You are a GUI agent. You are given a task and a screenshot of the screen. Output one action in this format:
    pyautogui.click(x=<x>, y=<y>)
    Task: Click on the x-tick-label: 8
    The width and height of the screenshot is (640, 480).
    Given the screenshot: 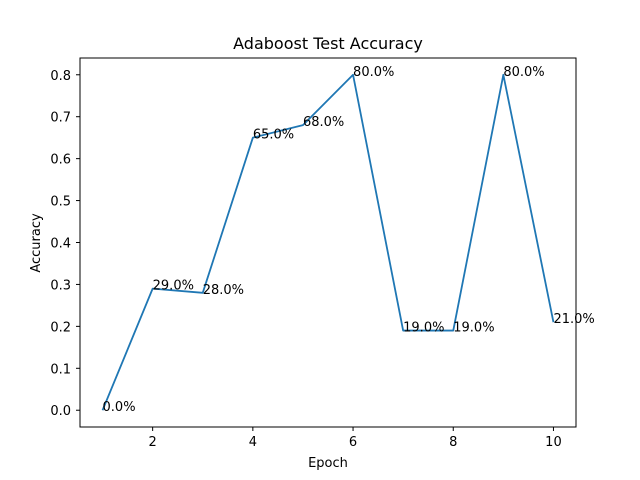 What is the action you would take?
    pyautogui.click(x=453, y=442)
    